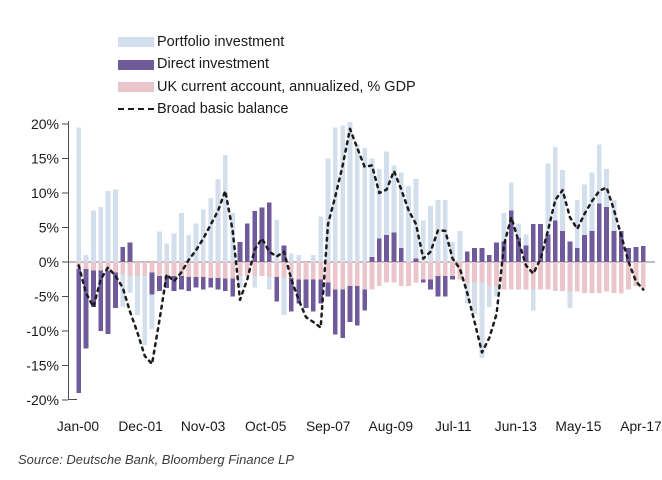 The width and height of the screenshot is (662, 480). What do you see at coordinates (136, 86) in the screenshot?
I see `legend-swatch-current-account-icon` at bounding box center [136, 86].